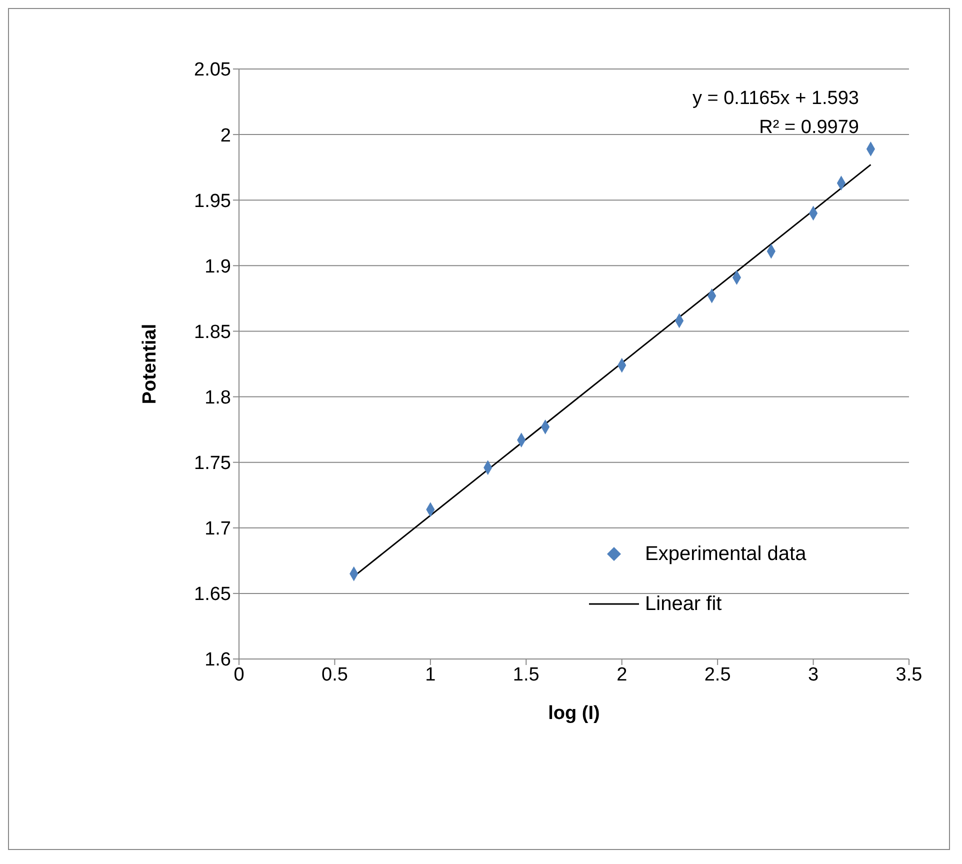 This screenshot has height=864, width=962. What do you see at coordinates (225, 135) in the screenshot?
I see `y-tick-label: 2` at bounding box center [225, 135].